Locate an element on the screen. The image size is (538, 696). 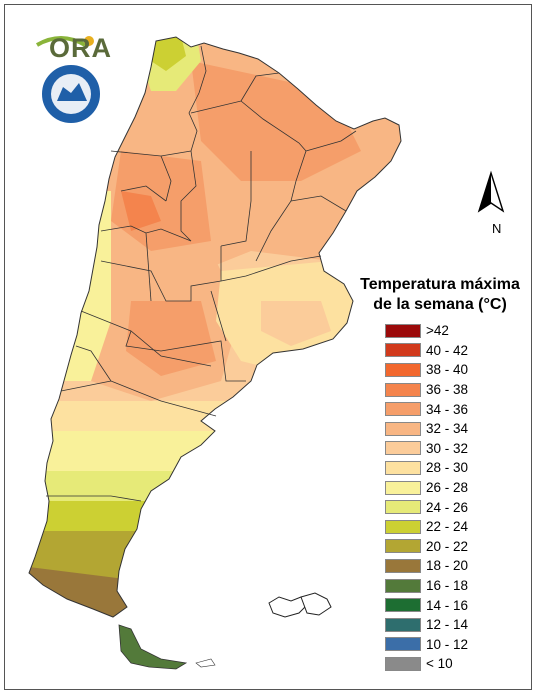
legend-label: >42 is located at coordinates (437, 331).